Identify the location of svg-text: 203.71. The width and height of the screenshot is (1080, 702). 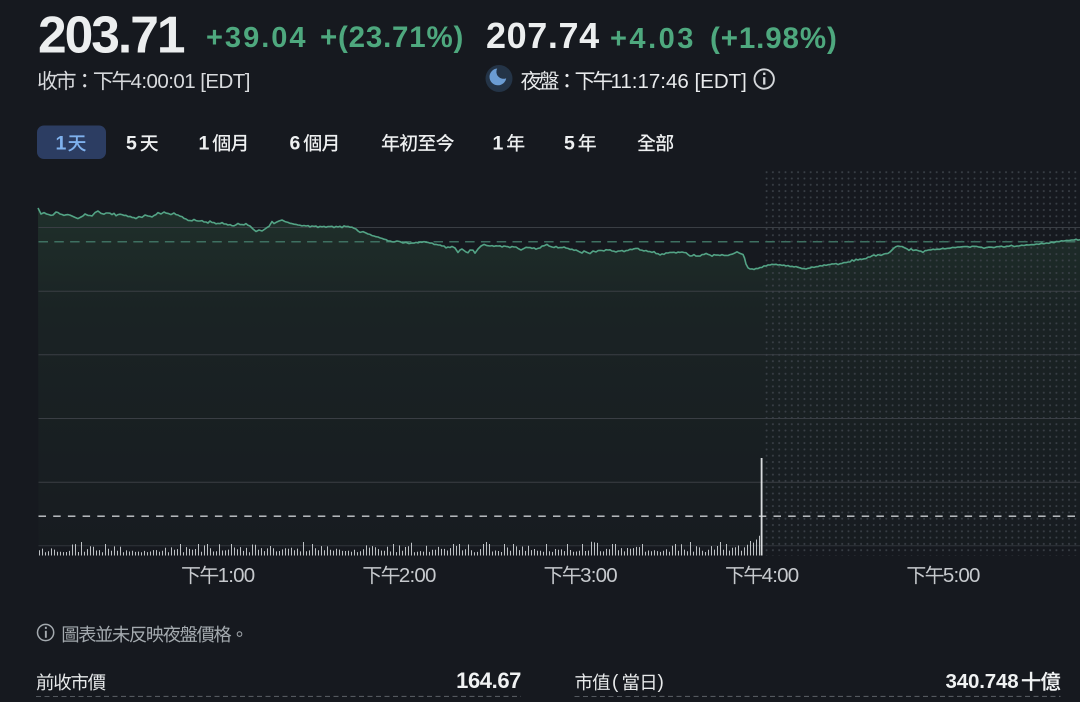
(111, 35).